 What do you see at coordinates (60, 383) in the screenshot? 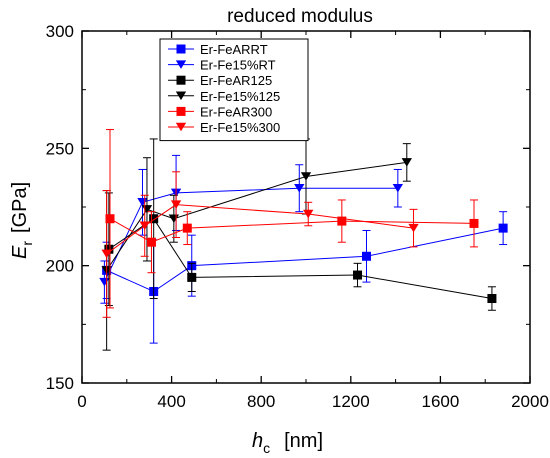
I see `y-tick-label: 150` at bounding box center [60, 383].